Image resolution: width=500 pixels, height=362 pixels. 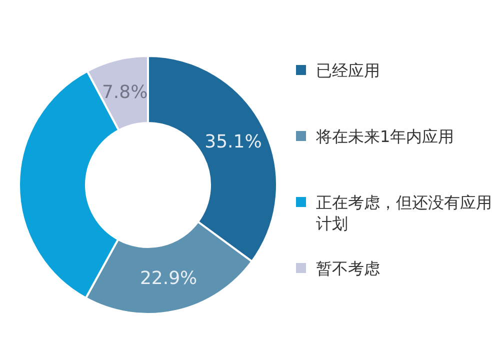 I want to click on data-label: 7.8%, so click(x=125, y=92).